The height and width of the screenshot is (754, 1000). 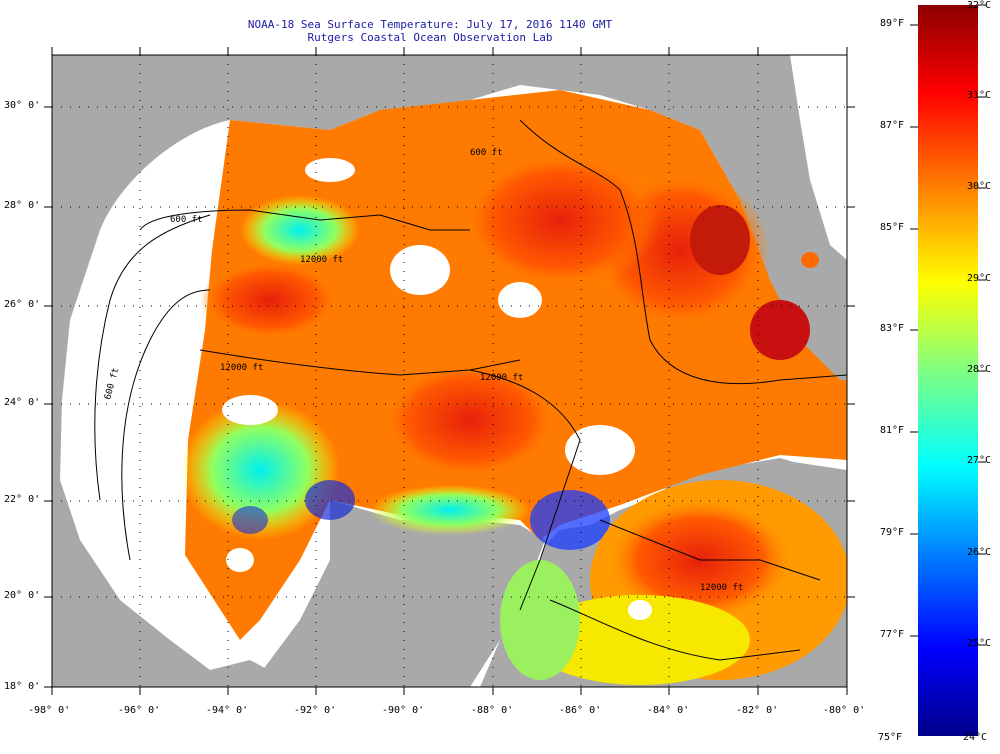 What do you see at coordinates (492, 710) in the screenshot?
I see `lon-label: -88° 0'` at bounding box center [492, 710].